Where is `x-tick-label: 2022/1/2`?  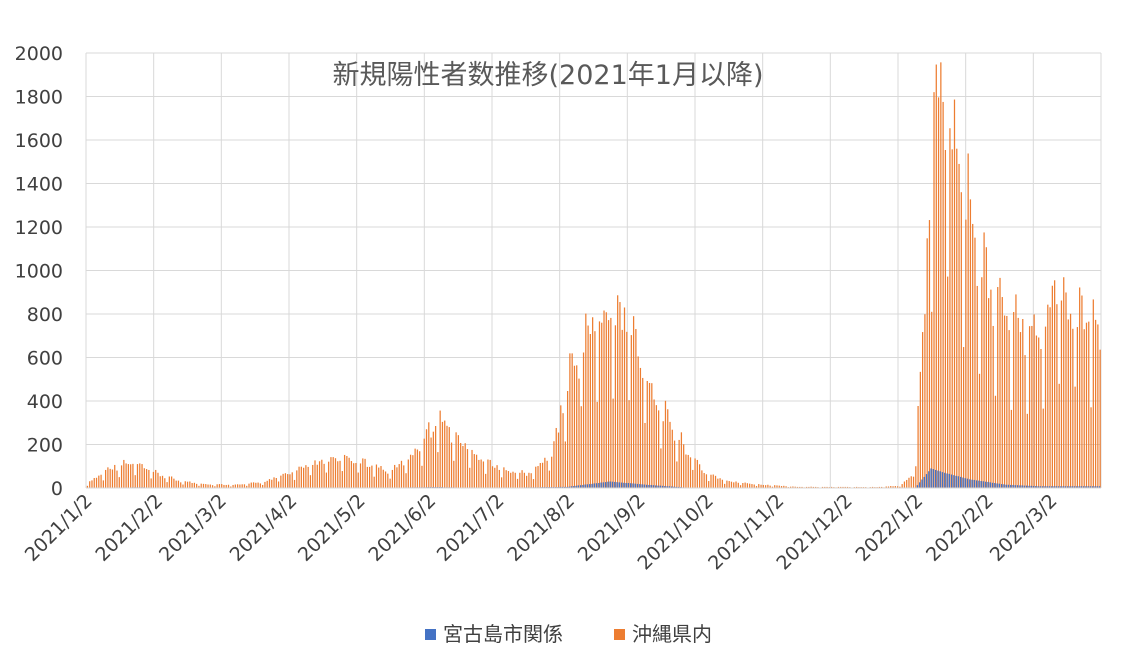 x-tick-label: 2022/1/2 is located at coordinates (889, 528).